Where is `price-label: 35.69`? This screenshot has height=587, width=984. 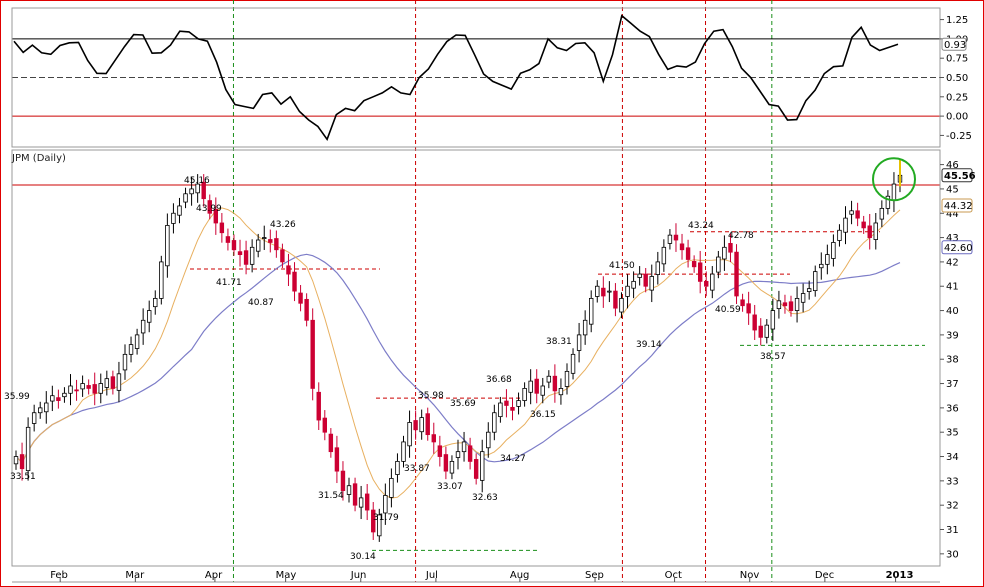
price-label: 35.69 is located at coordinates (463, 404).